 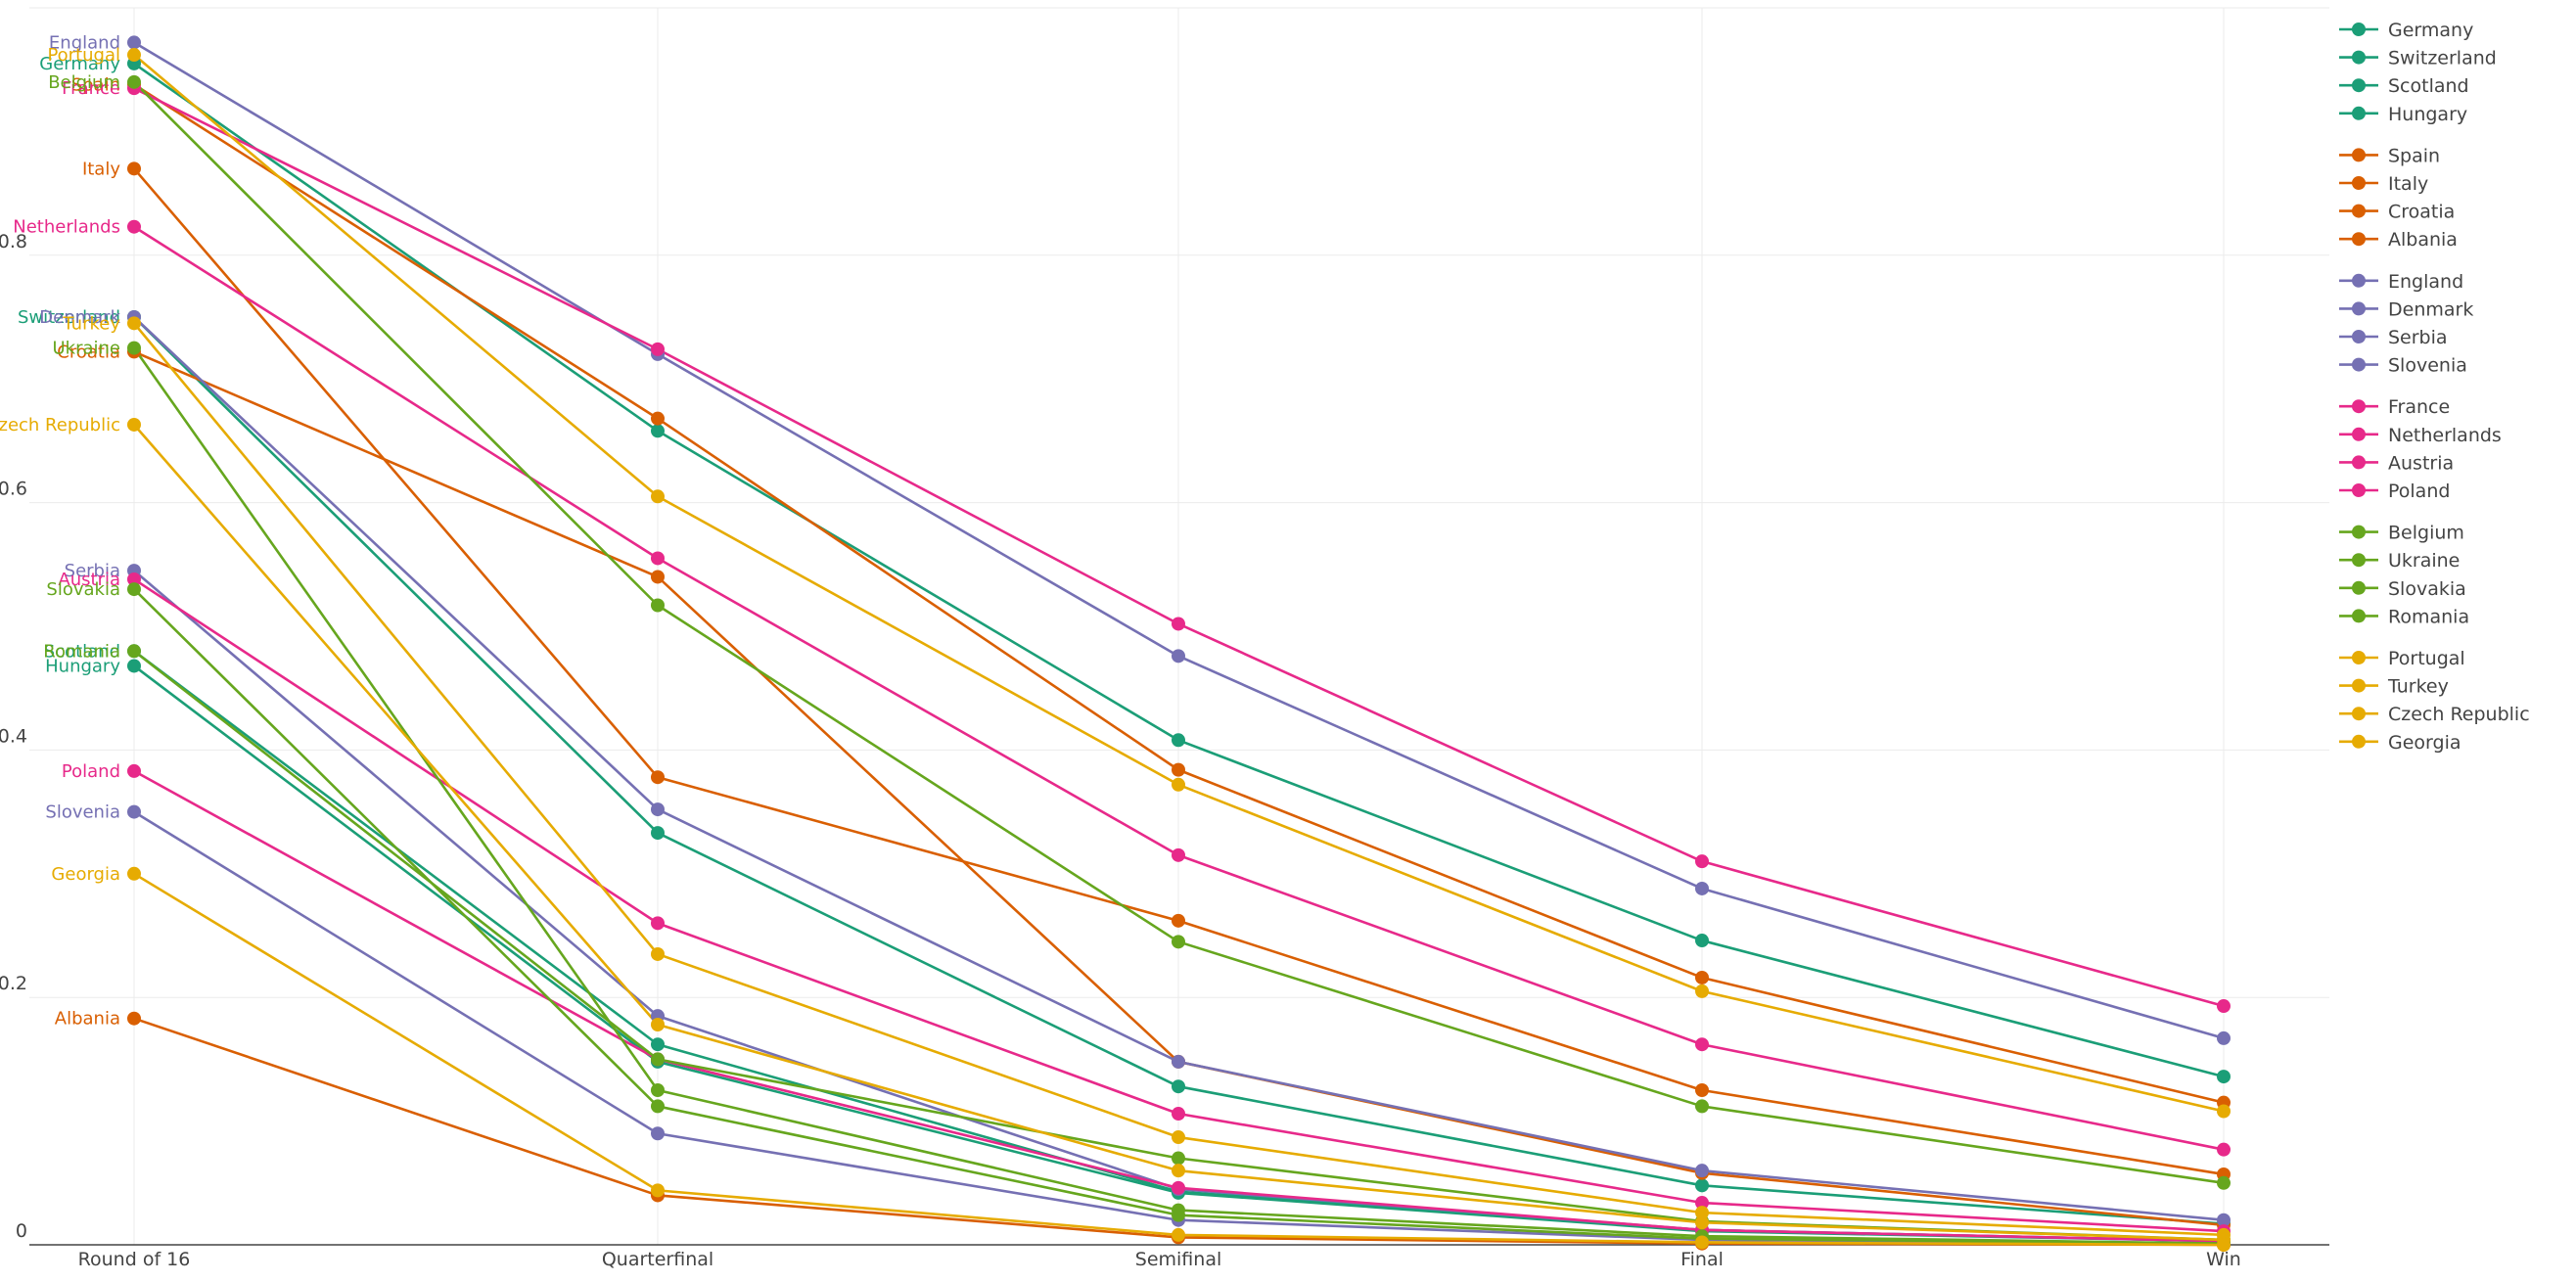 What do you see at coordinates (60, 425) in the screenshot?
I see `start-label-czech-republic: Czech Republic` at bounding box center [60, 425].